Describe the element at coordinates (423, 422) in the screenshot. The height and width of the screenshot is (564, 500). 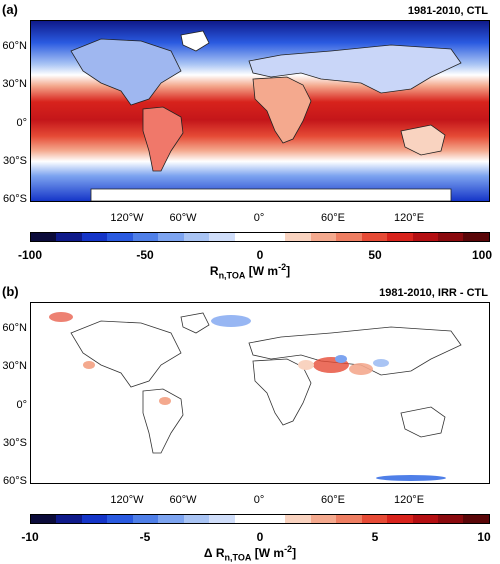
I see `coastline-australia` at that location.